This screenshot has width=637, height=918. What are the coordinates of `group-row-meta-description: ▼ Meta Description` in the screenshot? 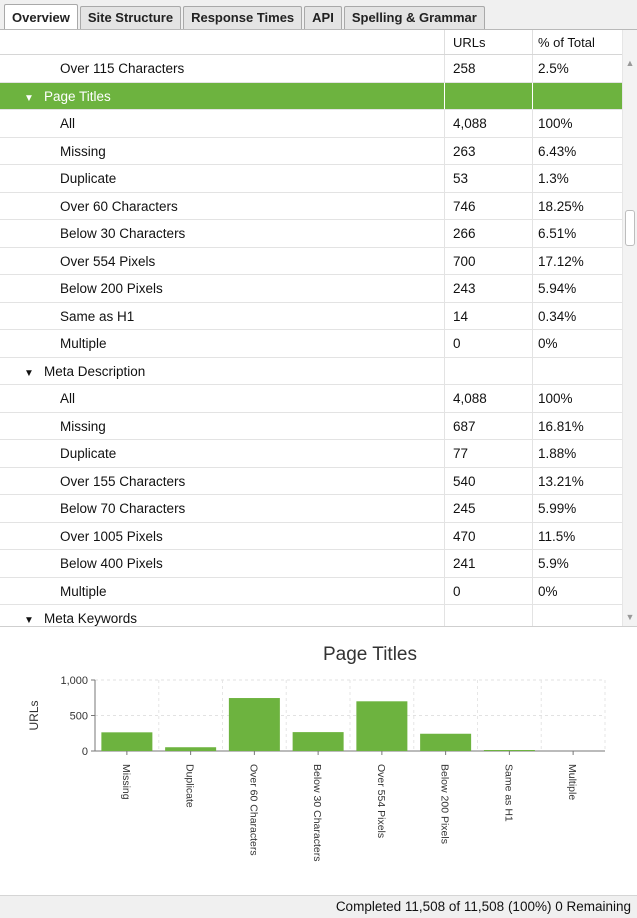 It's located at (311, 371).